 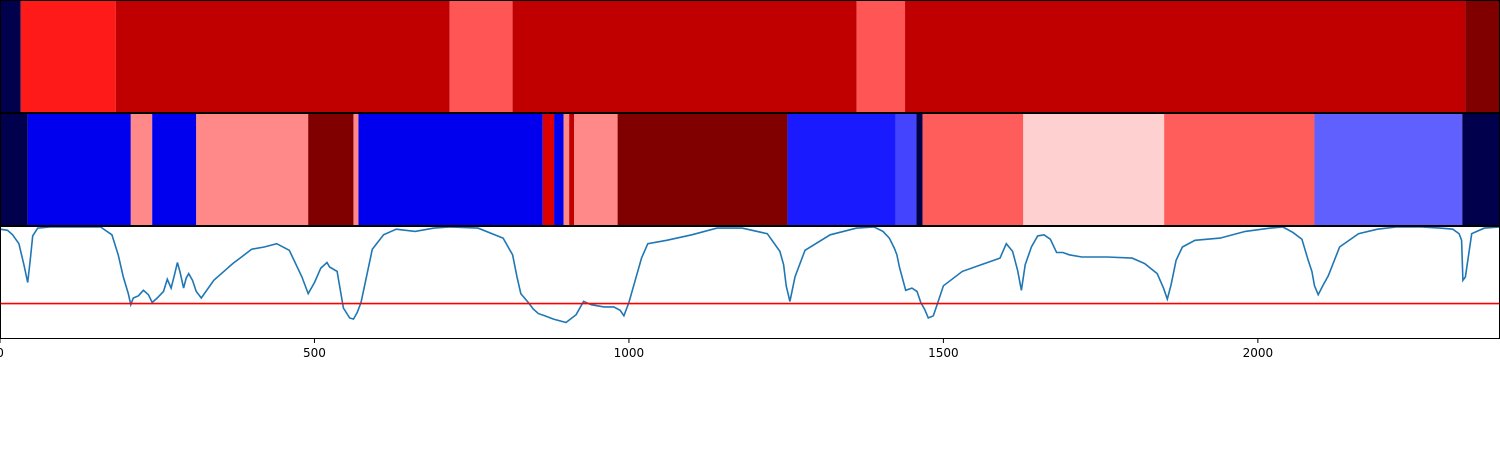 I want to click on x-tick-label-1: 0, so click(x=2, y=353).